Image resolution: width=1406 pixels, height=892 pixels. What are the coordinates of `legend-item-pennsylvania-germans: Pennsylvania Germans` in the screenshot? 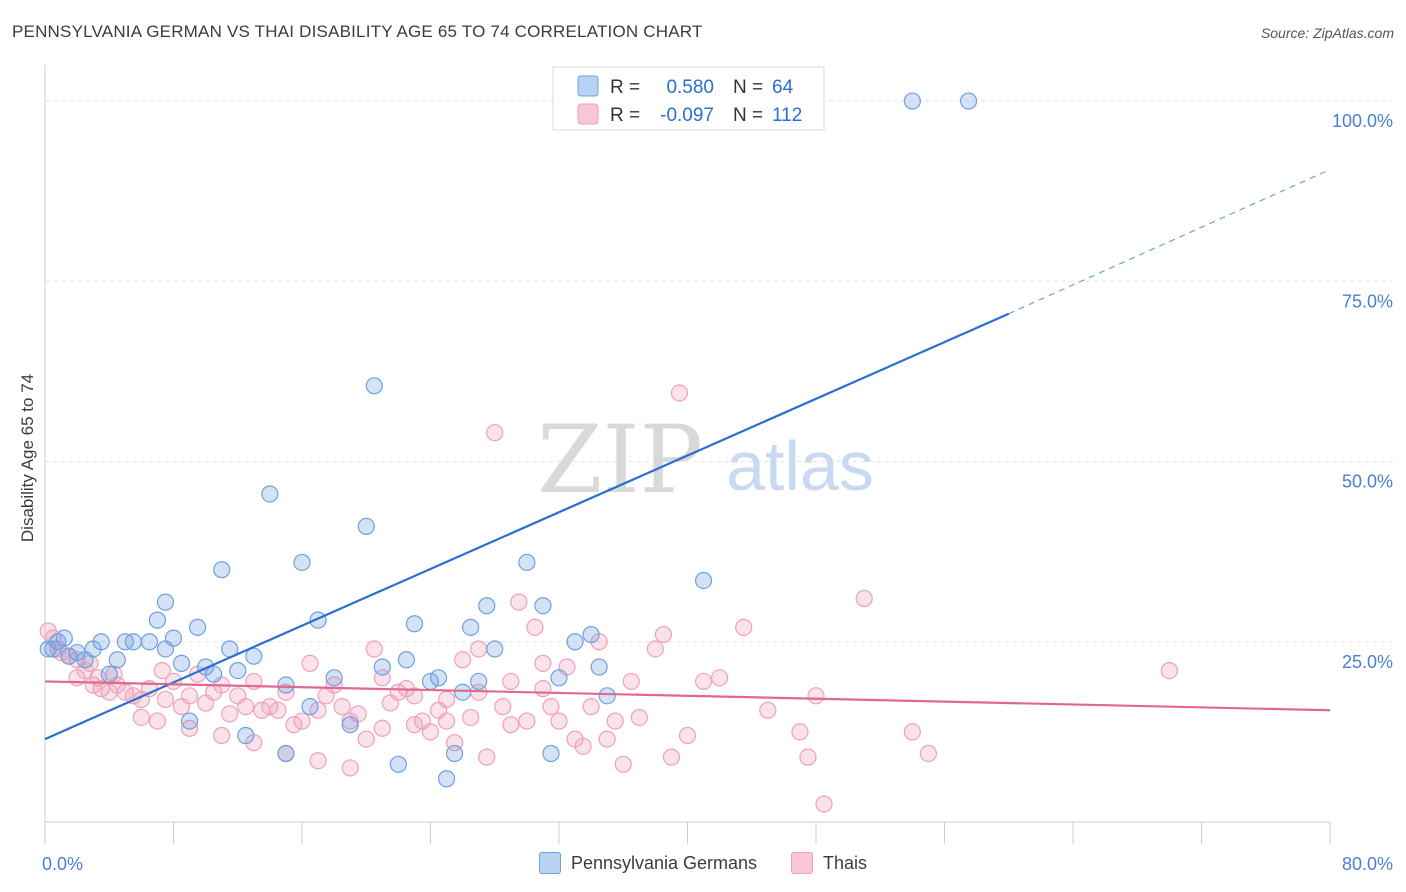 It's located at (647, 863).